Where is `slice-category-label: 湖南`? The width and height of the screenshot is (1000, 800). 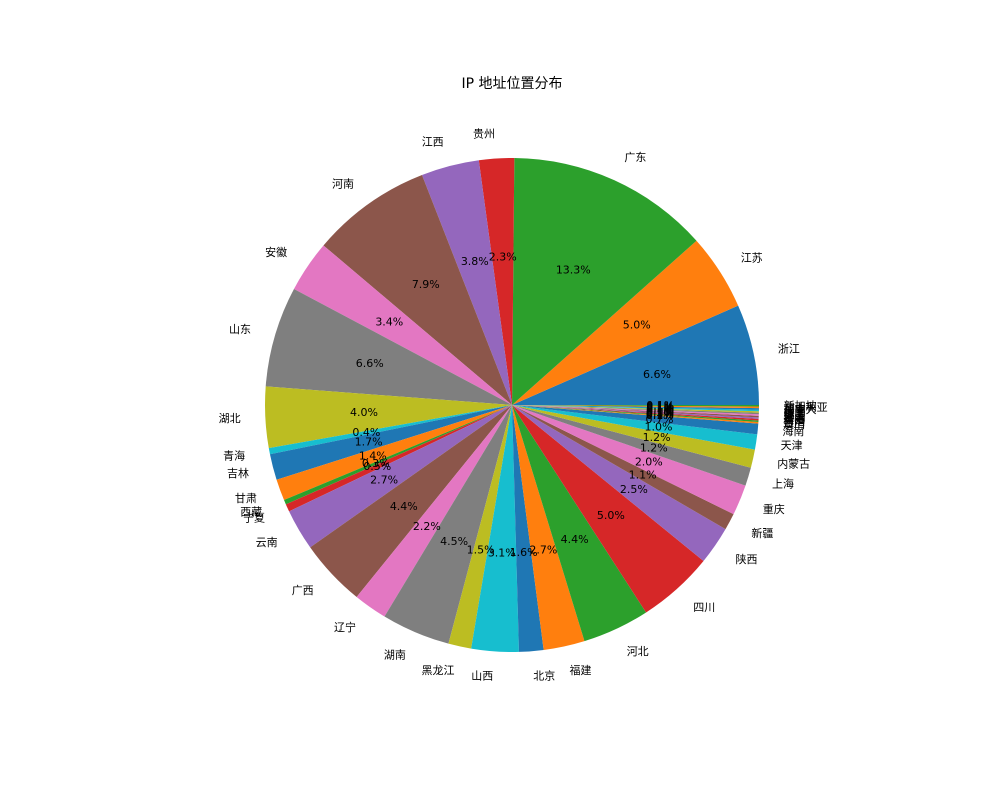
slice-category-label: 湖南 is located at coordinates (395, 655).